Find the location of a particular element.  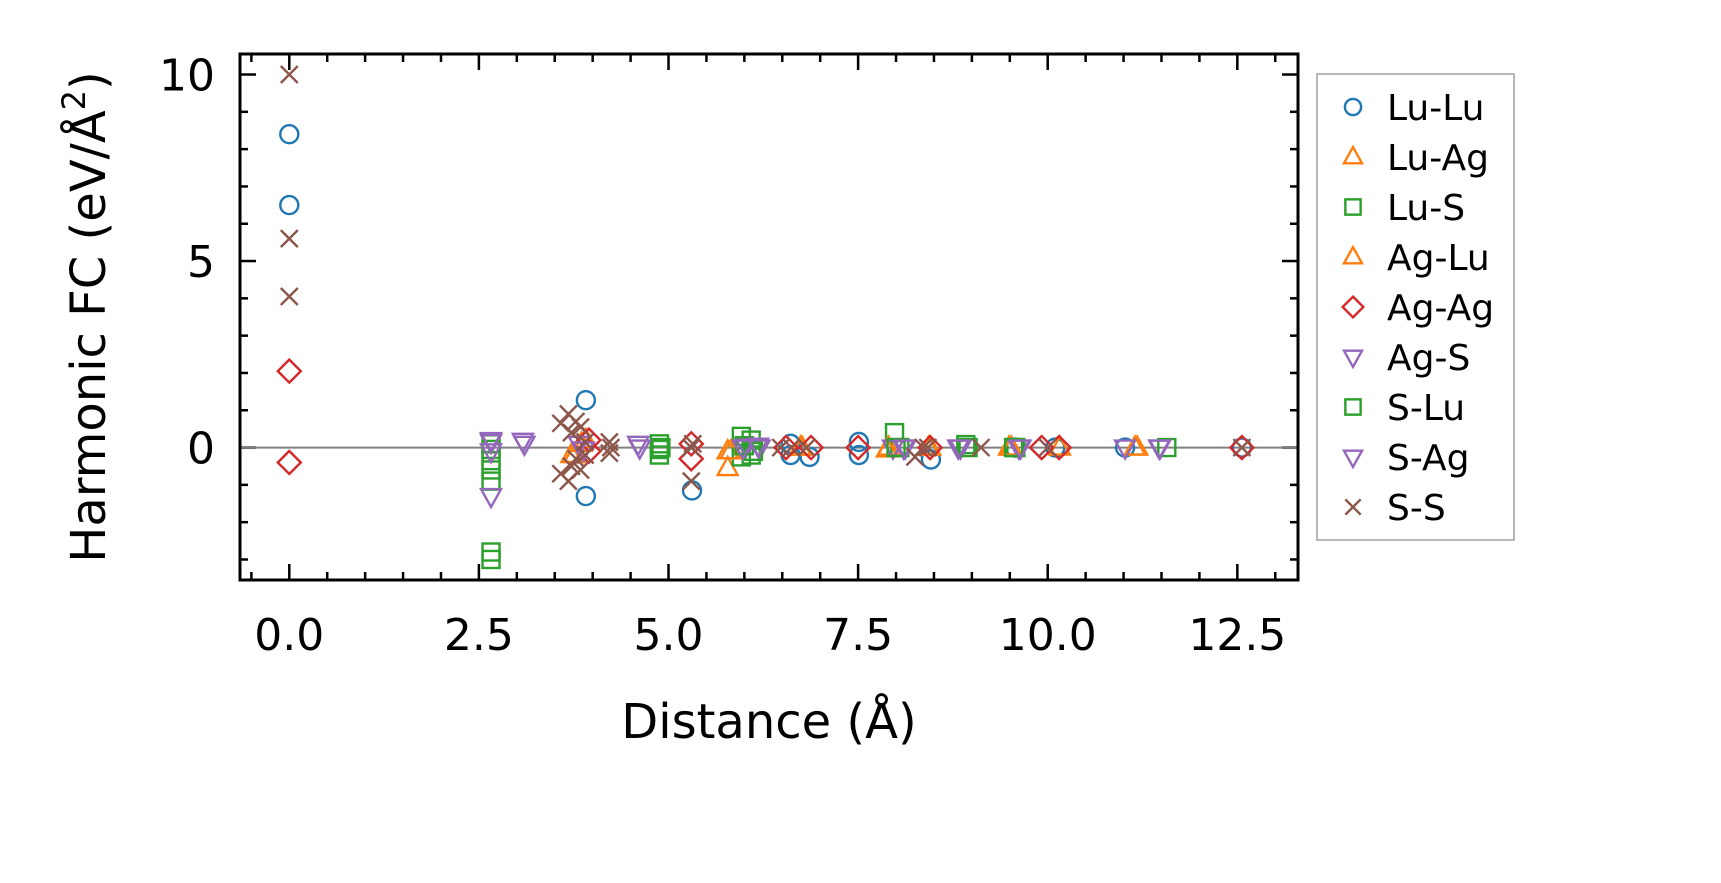

legend-label: S-S is located at coordinates (1416, 508).